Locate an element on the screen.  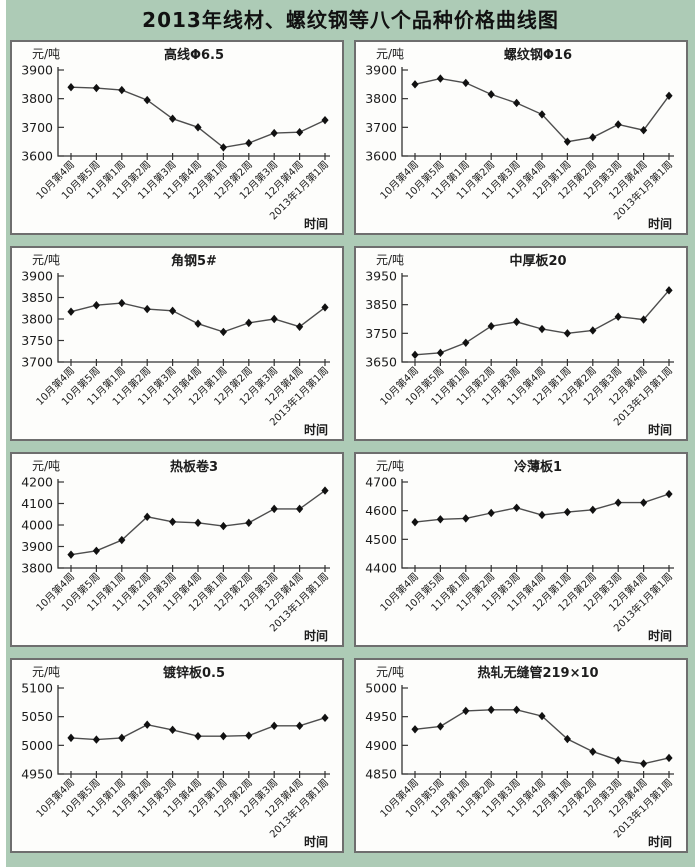
y-tick-label: 4850 is located at coordinates (381, 774).